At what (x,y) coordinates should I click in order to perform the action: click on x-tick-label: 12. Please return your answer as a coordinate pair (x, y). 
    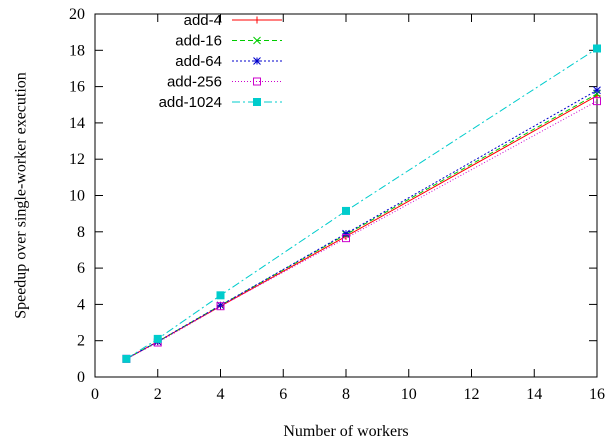
    Looking at the image, I should click on (472, 394).